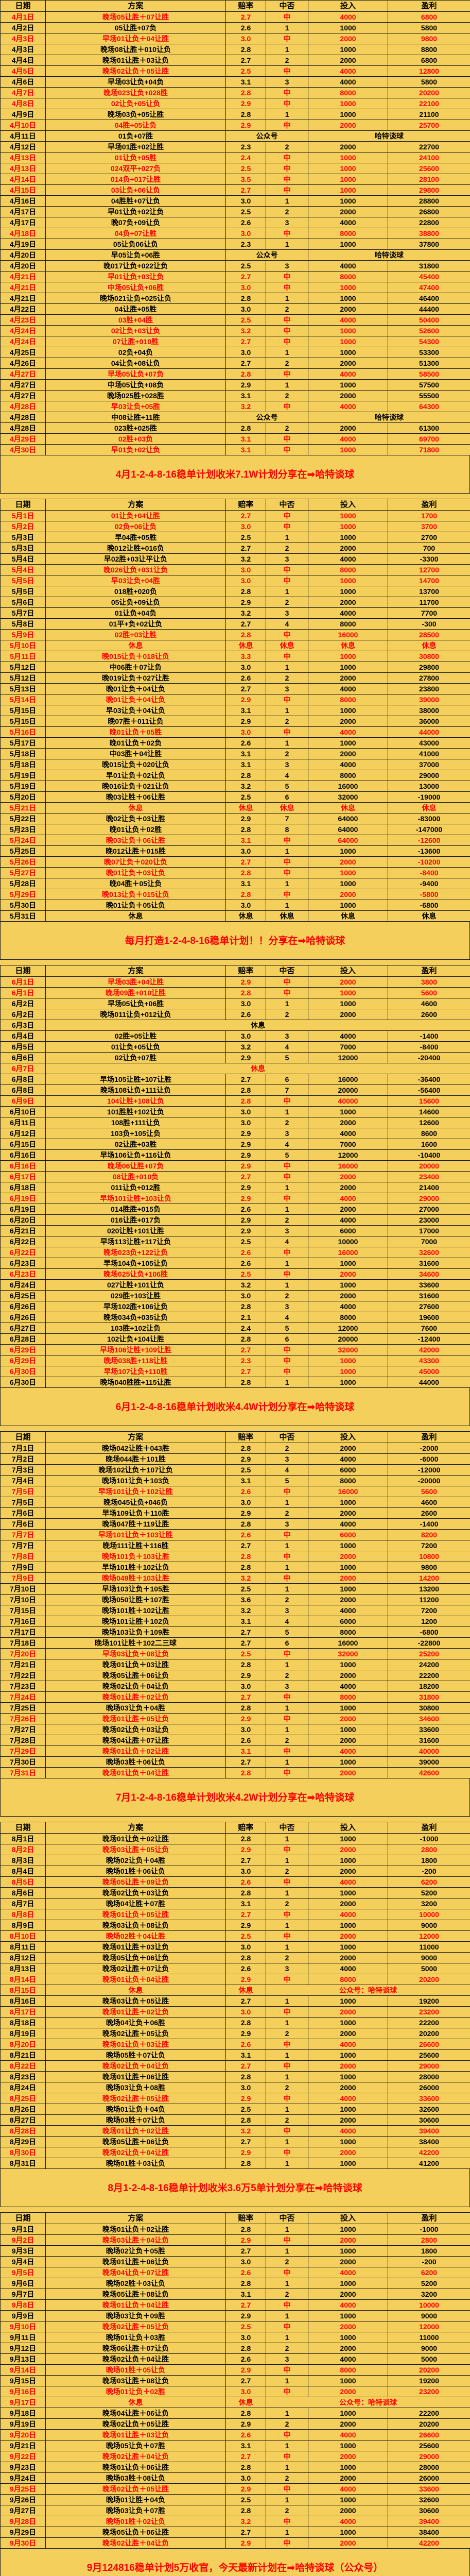  What do you see at coordinates (23, 1632) in the screenshot?
I see `cell-date: 7月17日` at bounding box center [23, 1632].